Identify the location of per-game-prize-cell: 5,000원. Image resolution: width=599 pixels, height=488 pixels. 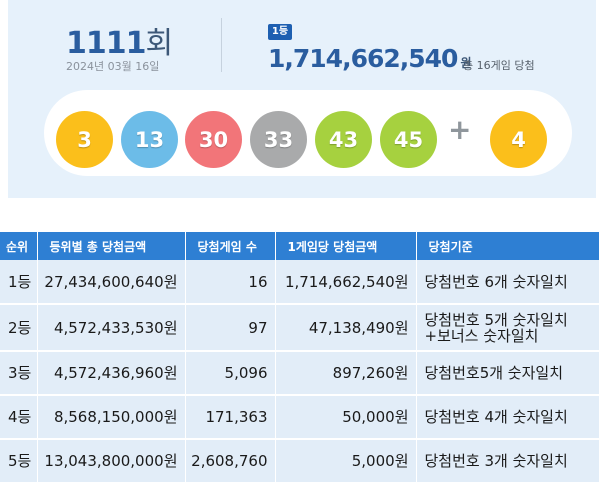
(346, 461).